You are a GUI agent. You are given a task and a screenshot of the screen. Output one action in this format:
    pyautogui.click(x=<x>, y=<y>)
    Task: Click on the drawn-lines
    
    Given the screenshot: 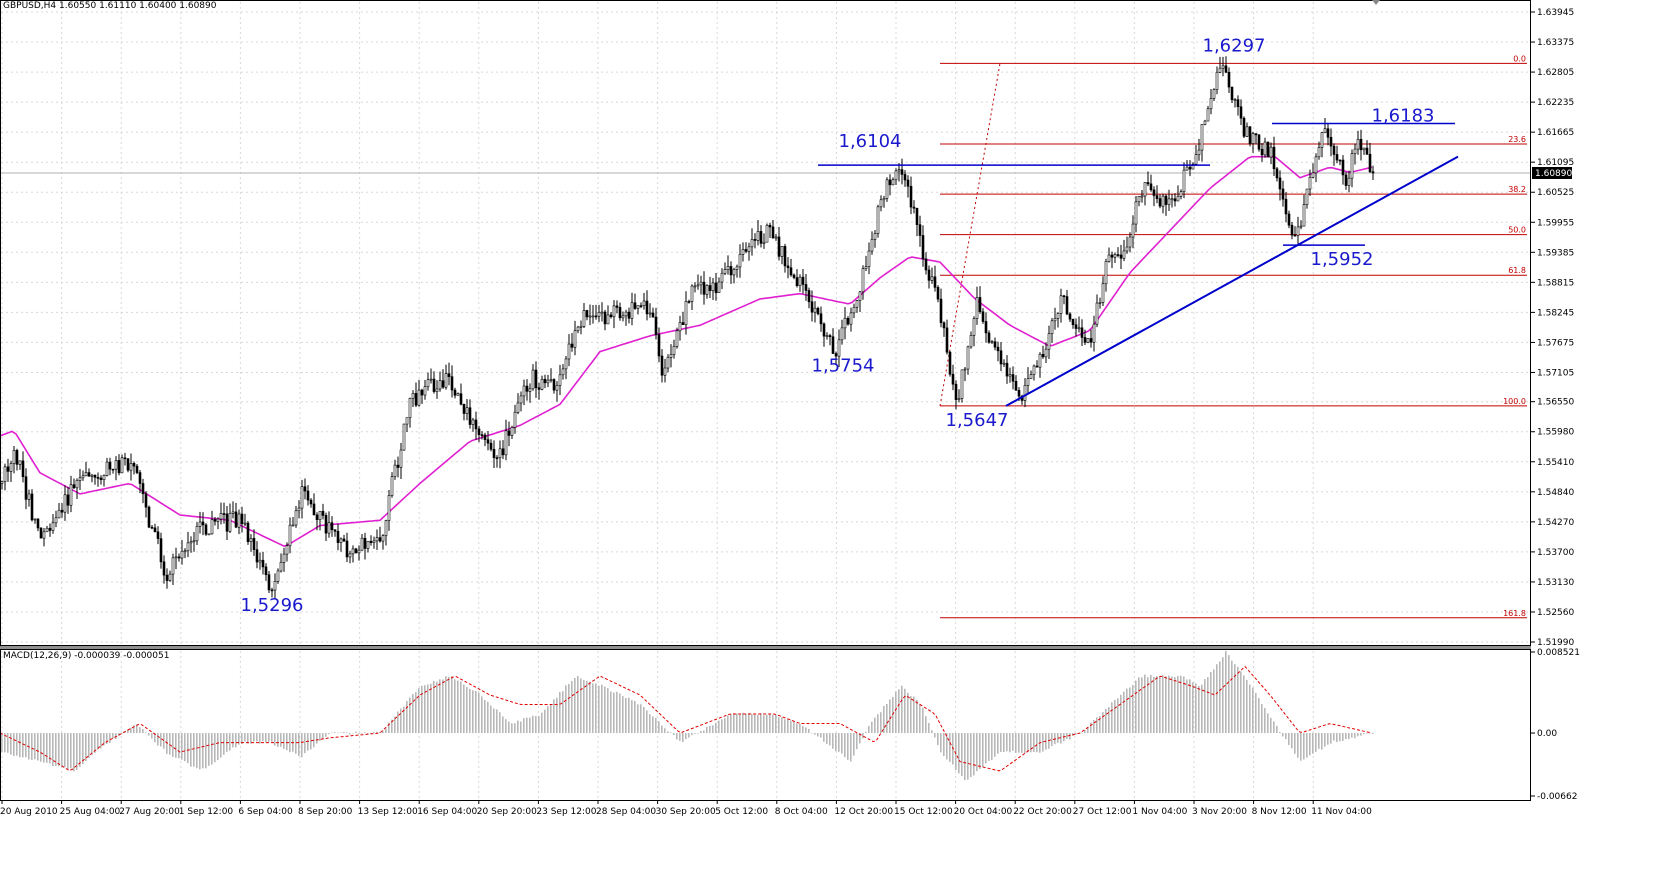 What is the action you would take?
    pyautogui.click(x=1138, y=264)
    